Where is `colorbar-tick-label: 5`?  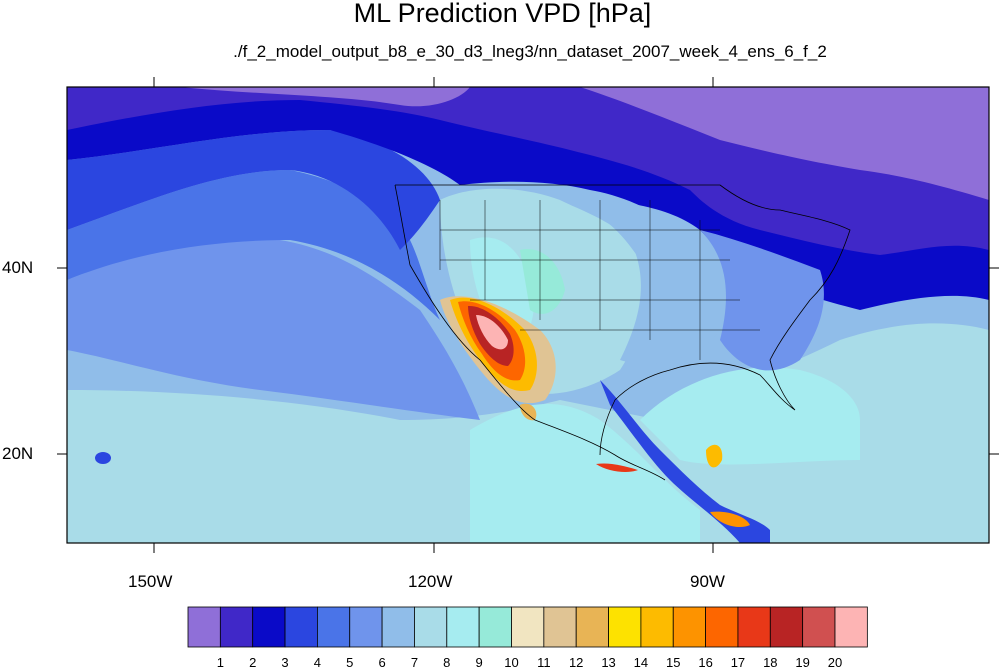
colorbar-tick-label: 5 is located at coordinates (350, 662).